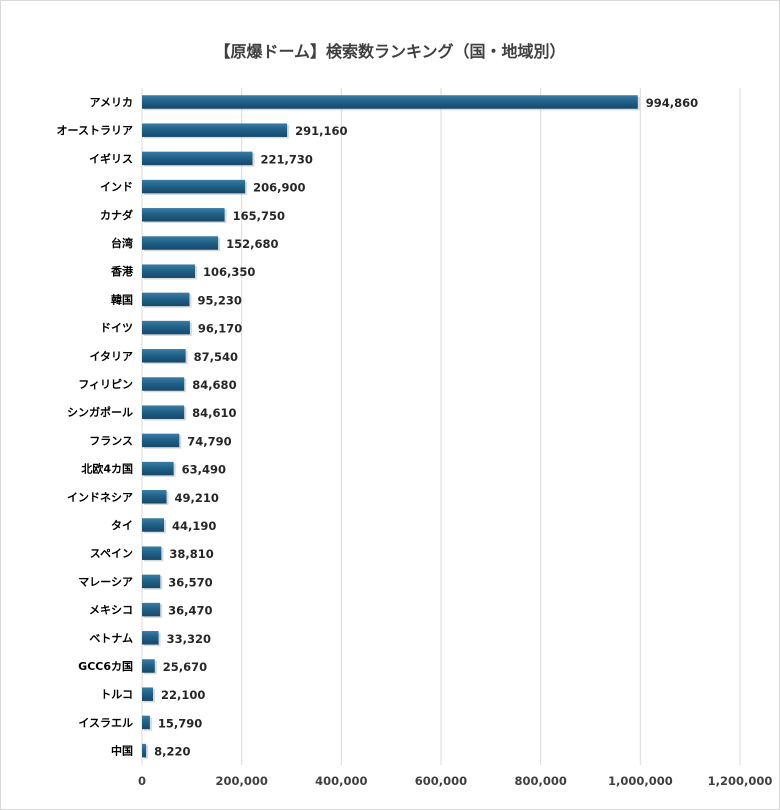 This screenshot has width=780, height=810. What do you see at coordinates (194, 526) in the screenshot?
I see `data-label: 44,190` at bounding box center [194, 526].